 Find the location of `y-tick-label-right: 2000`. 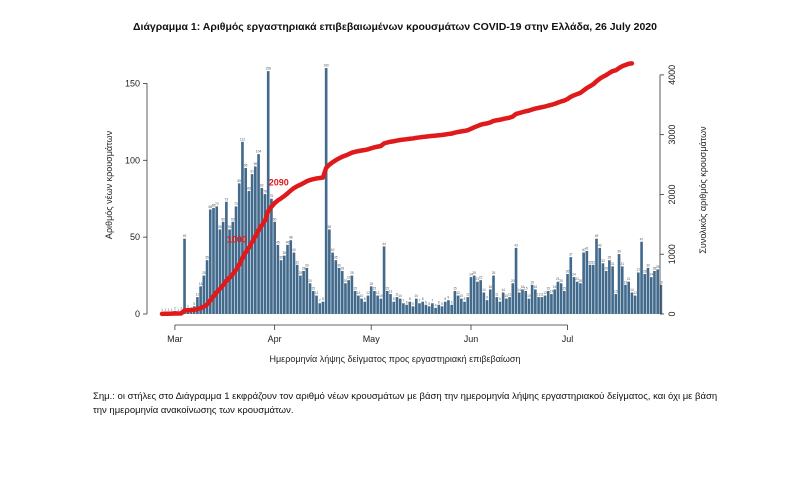

y-tick-label-right: 2000 is located at coordinates (672, 194).